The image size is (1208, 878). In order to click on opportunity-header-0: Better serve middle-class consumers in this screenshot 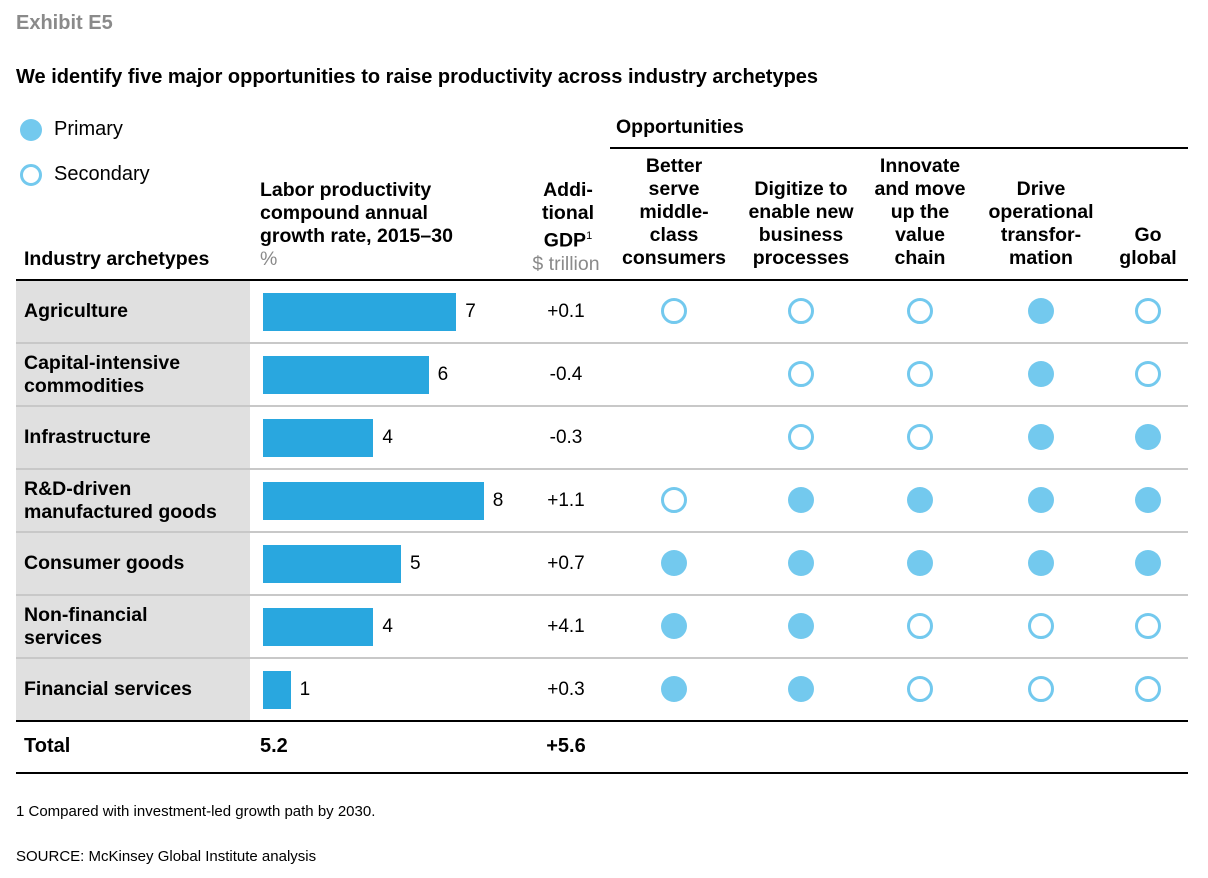, I will do `click(674, 212)`.